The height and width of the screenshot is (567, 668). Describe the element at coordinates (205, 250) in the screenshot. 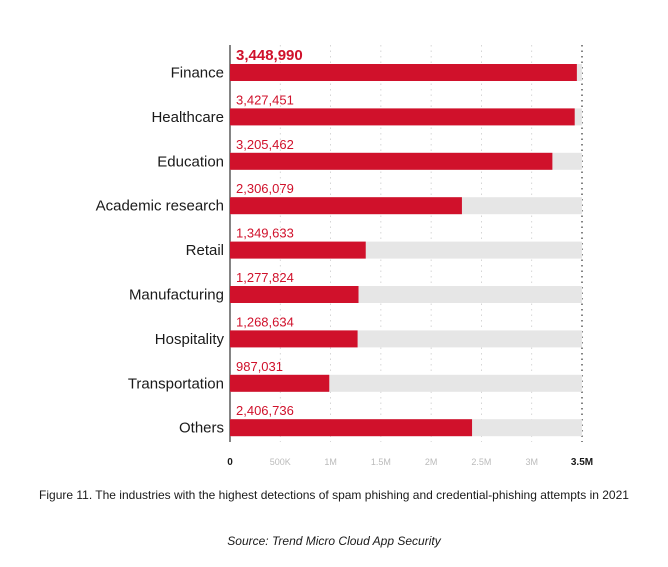

I see `category-label-4: Retail` at that location.